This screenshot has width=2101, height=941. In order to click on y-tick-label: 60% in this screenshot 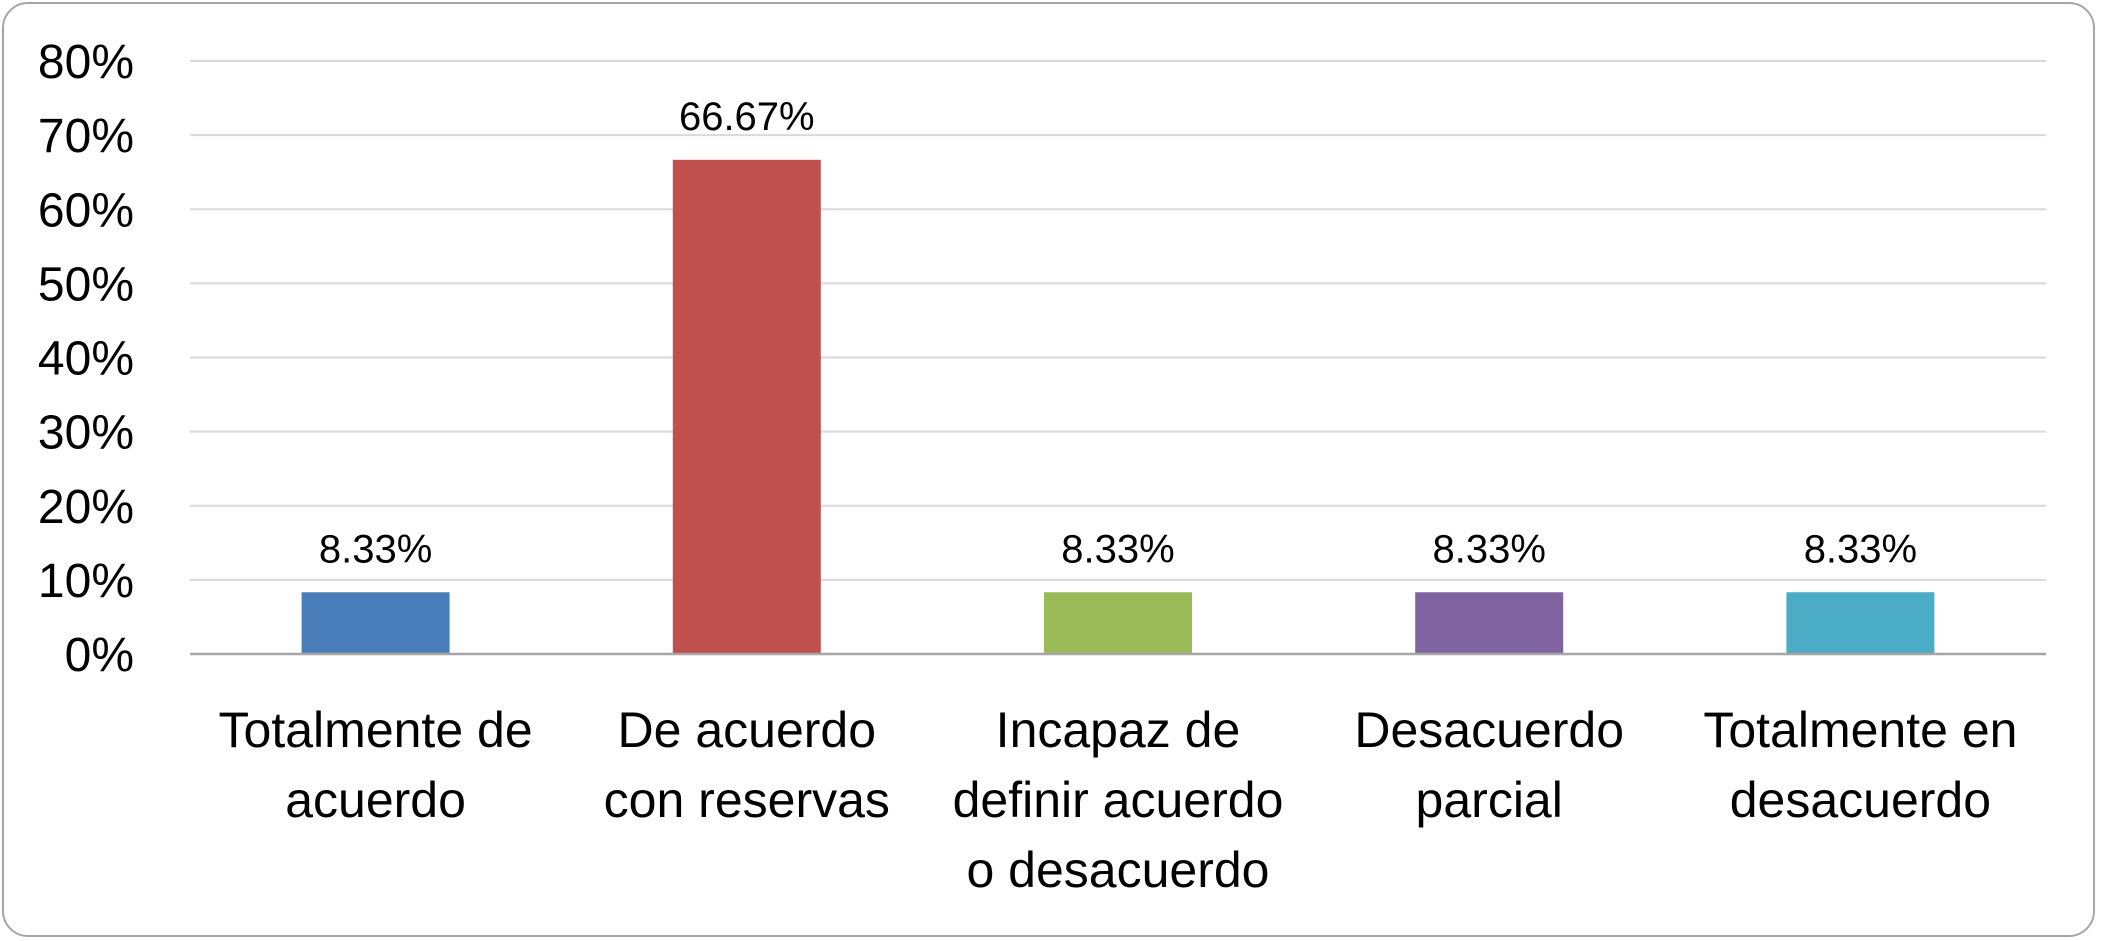, I will do `click(86, 210)`.